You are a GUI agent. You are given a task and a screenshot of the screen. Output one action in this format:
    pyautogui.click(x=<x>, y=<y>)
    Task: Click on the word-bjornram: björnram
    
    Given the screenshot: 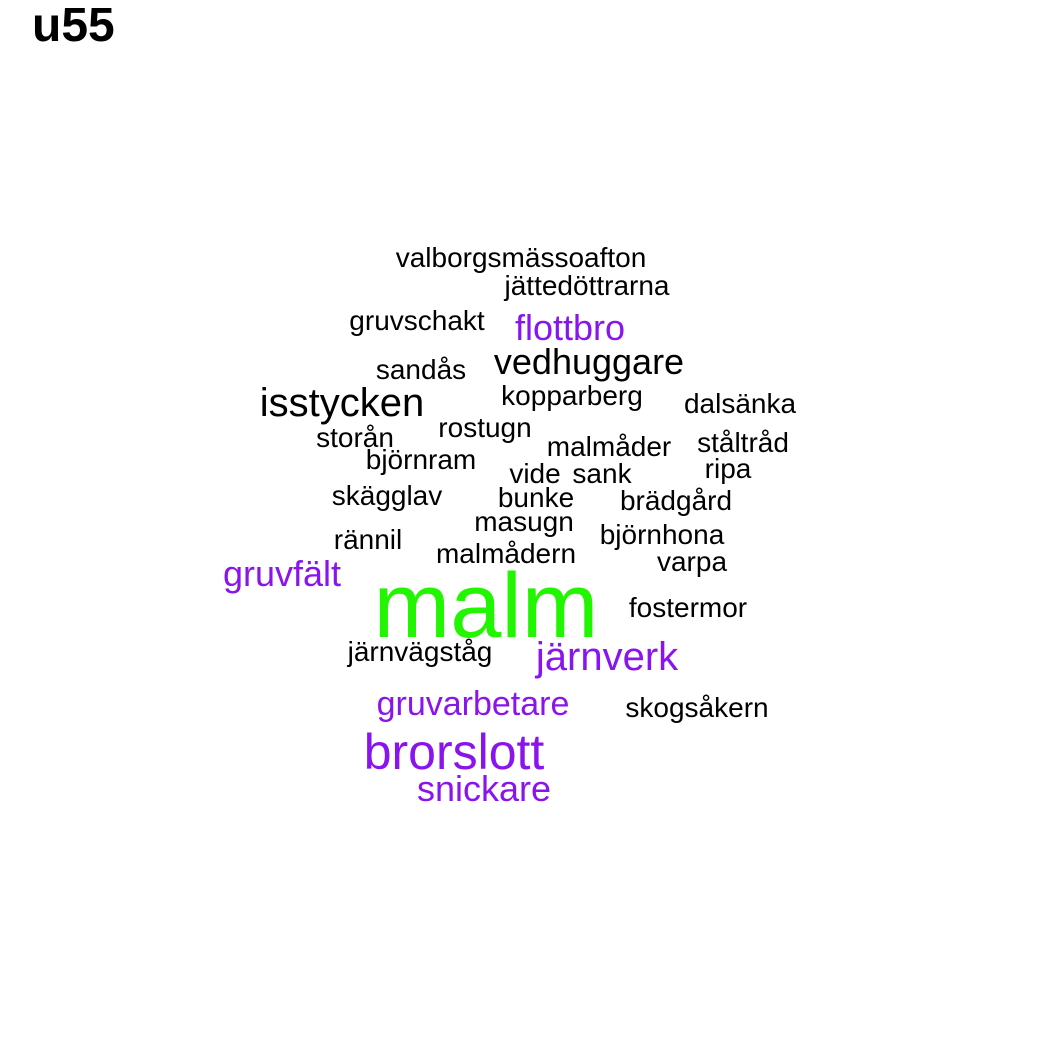 What is the action you would take?
    pyautogui.click(x=421, y=459)
    